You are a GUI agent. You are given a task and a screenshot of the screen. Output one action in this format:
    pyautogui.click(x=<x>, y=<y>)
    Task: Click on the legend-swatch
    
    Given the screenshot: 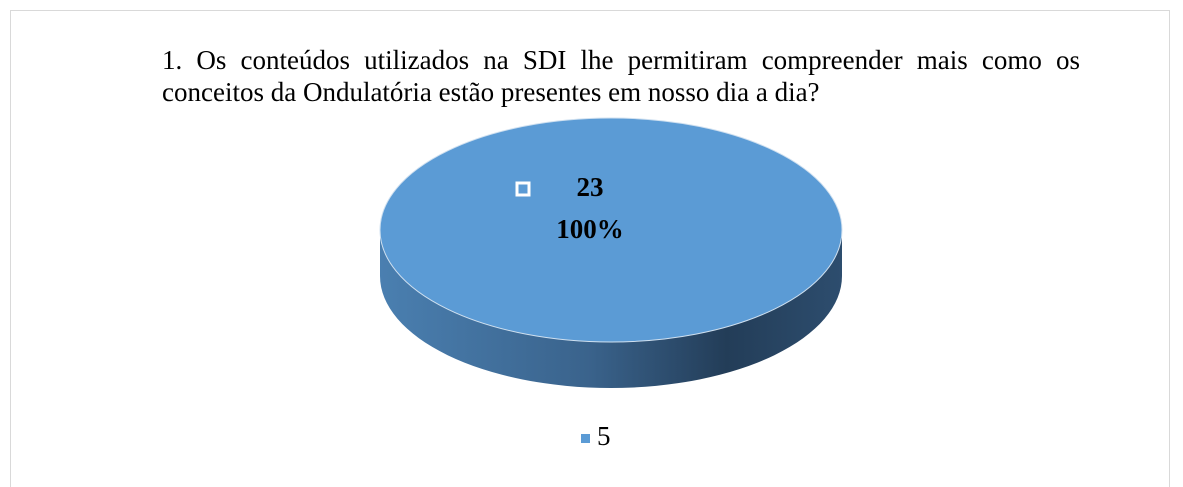 What is the action you would take?
    pyautogui.click(x=585, y=438)
    